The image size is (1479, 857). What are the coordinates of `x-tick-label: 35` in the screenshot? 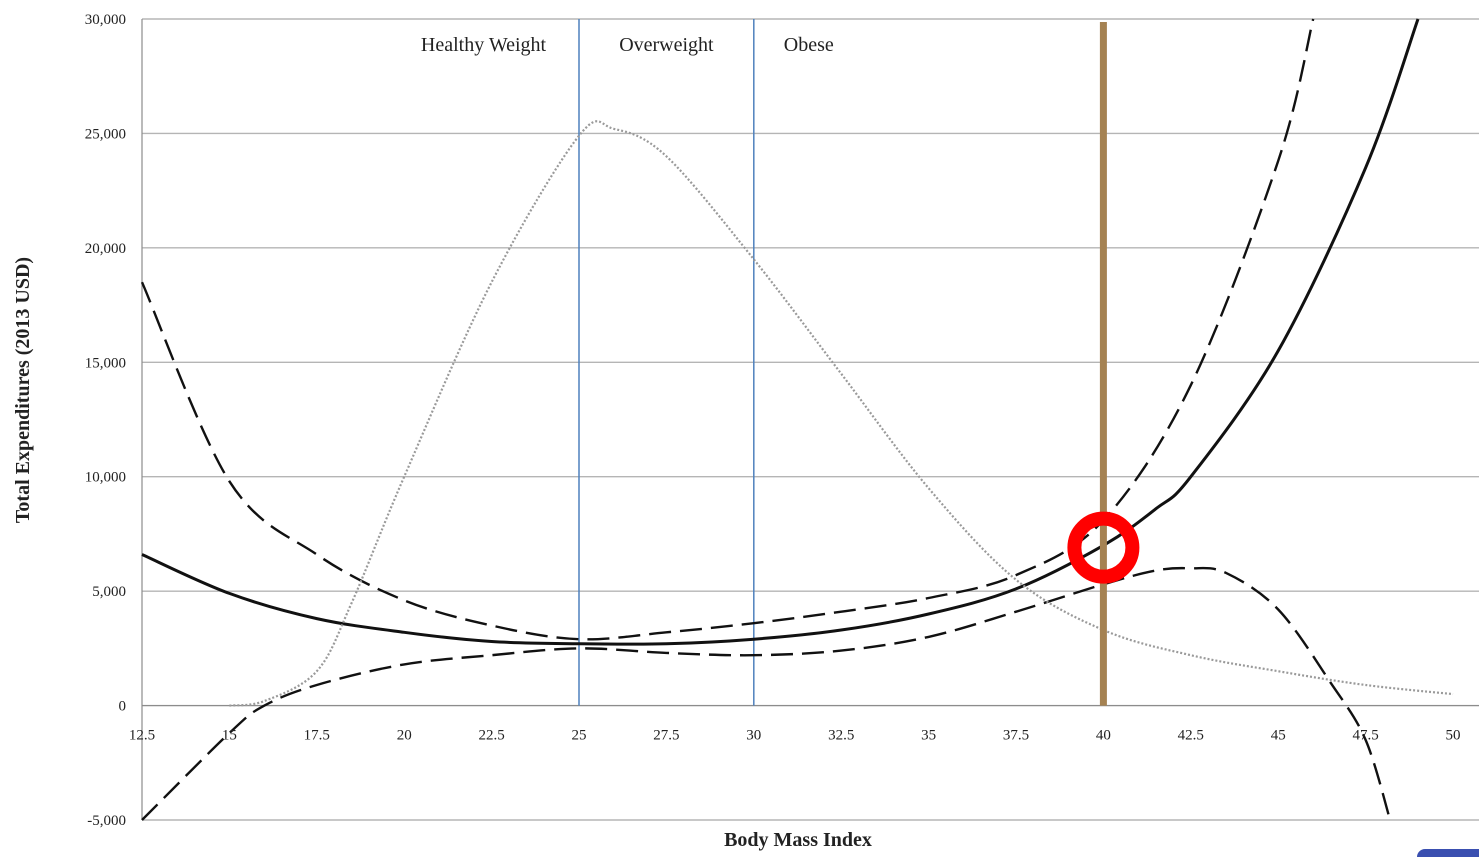 It's located at (928, 736).